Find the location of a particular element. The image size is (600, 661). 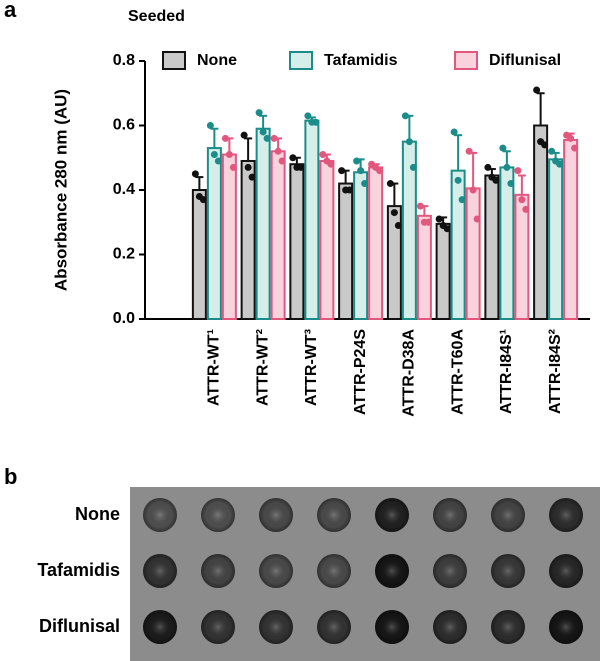

x-tick-label: ATTR-P24S is located at coordinates (360, 372).